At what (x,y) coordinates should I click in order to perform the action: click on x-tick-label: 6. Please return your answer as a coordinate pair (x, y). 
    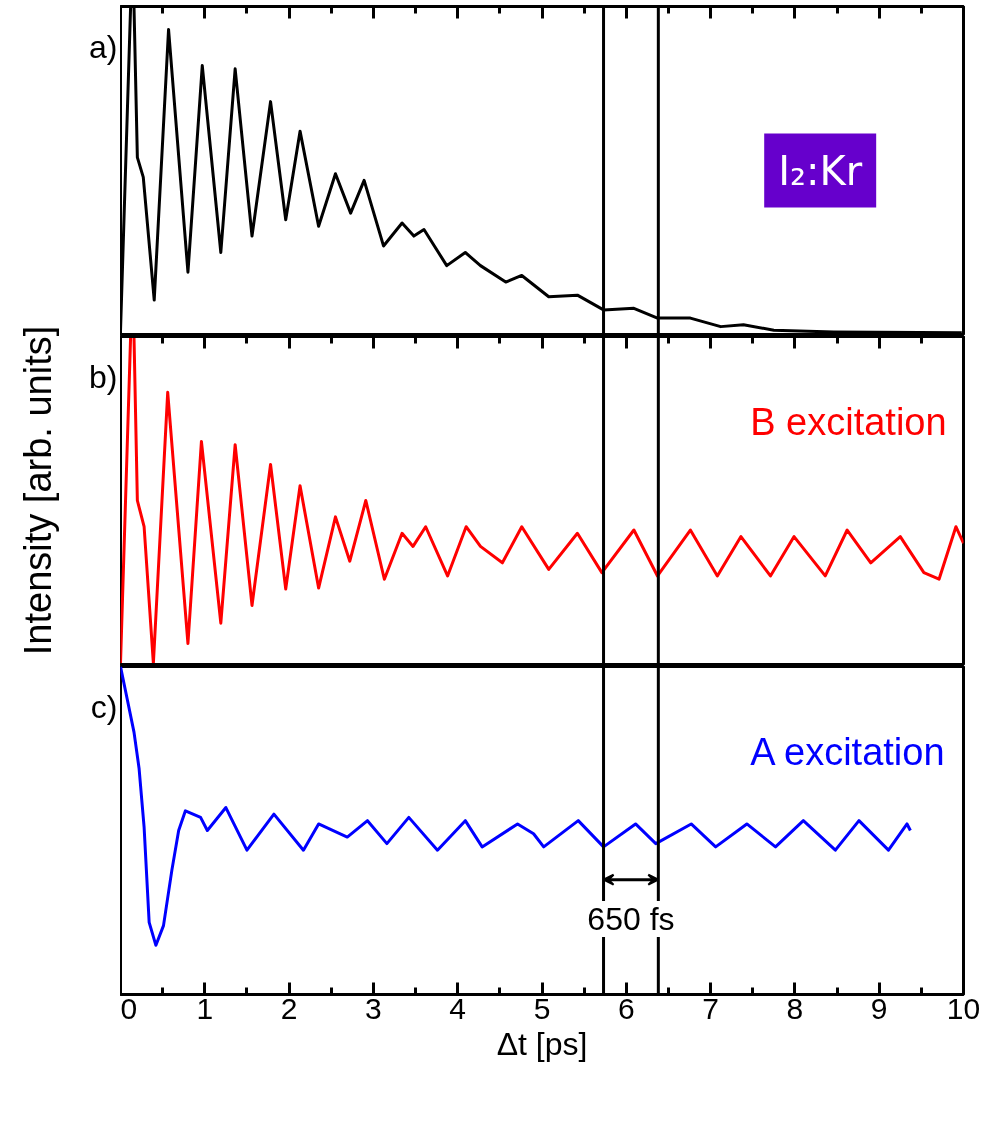
    Looking at the image, I should click on (626, 1008).